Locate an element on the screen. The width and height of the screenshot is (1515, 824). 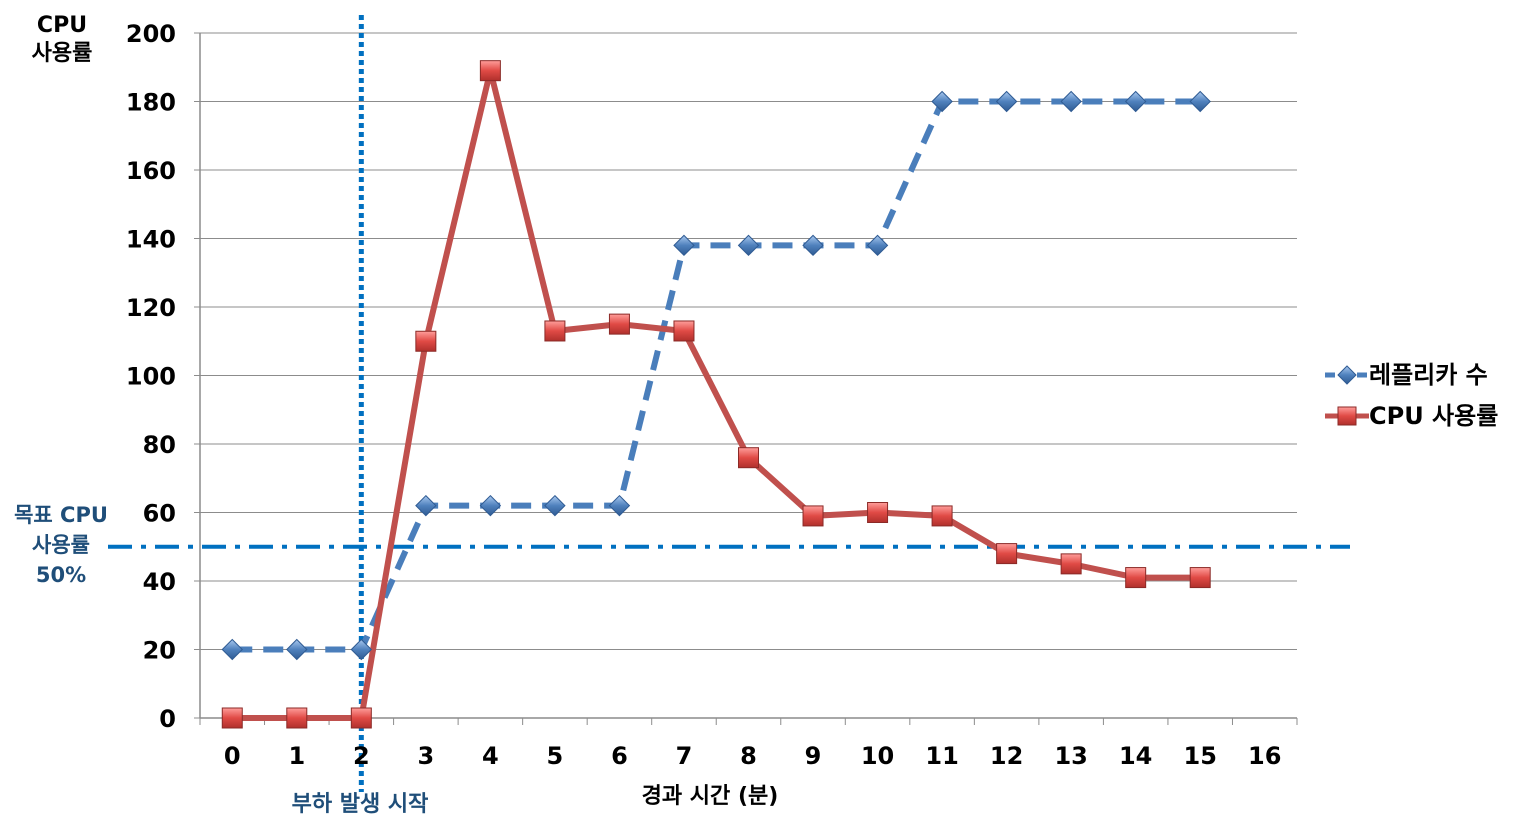
target-line-label: 목표 CPU 사용률 50% is located at coordinates (61, 545).